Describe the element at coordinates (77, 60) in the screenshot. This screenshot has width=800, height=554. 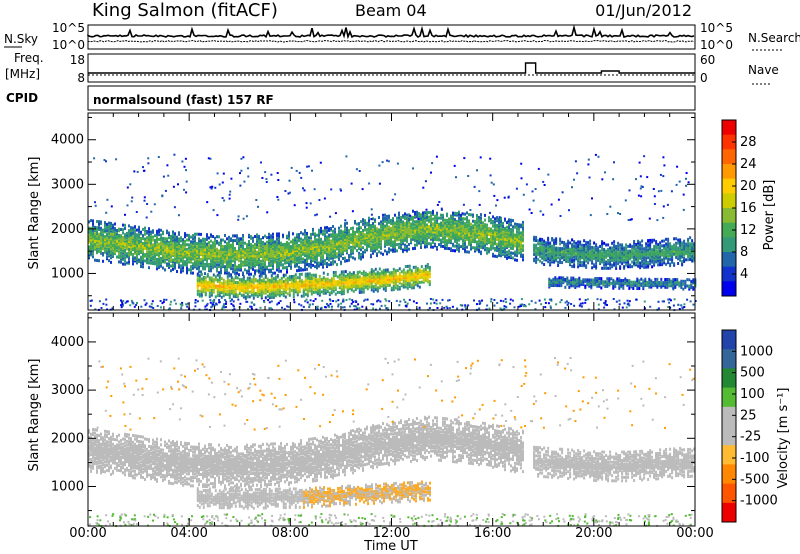
I see `freq-tick-top: 18` at that location.